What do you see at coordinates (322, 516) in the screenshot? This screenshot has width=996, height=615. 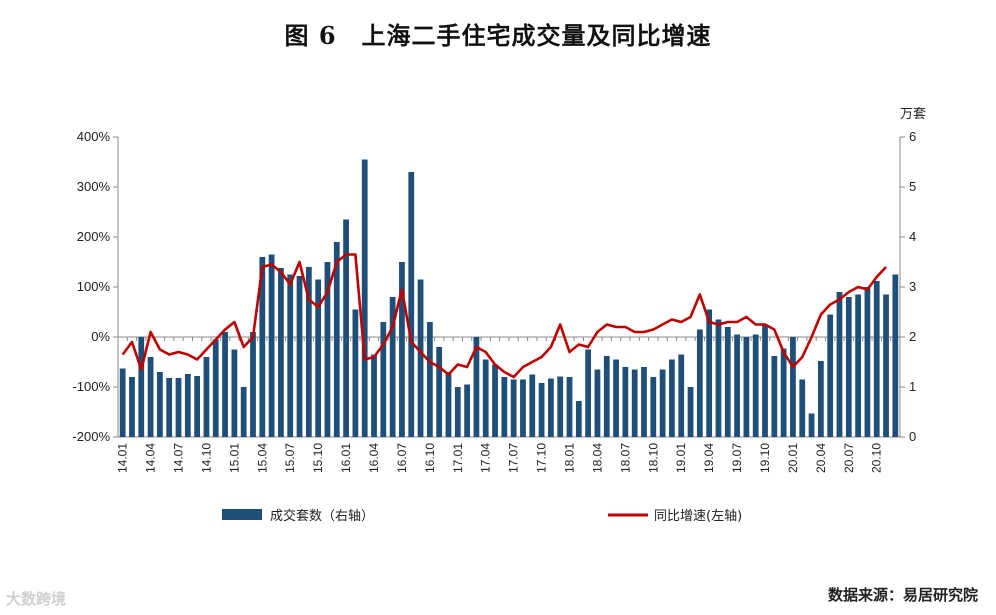 I see `legend-bar-label: 成交套数（右轴）` at bounding box center [322, 516].